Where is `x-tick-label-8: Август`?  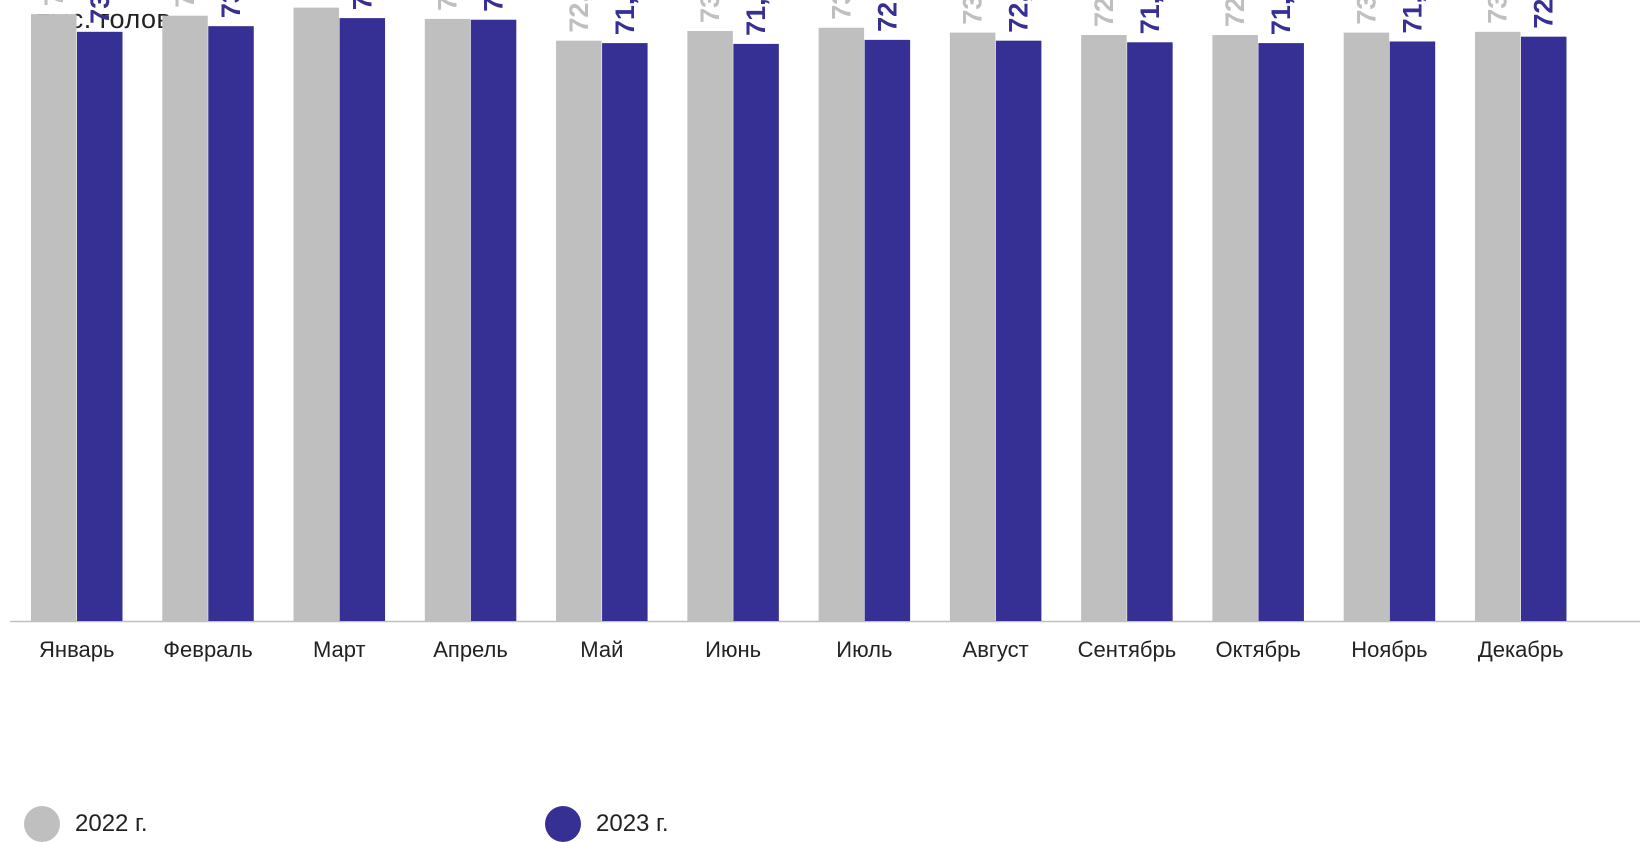
x-tick-label-8: Август is located at coordinates (996, 649).